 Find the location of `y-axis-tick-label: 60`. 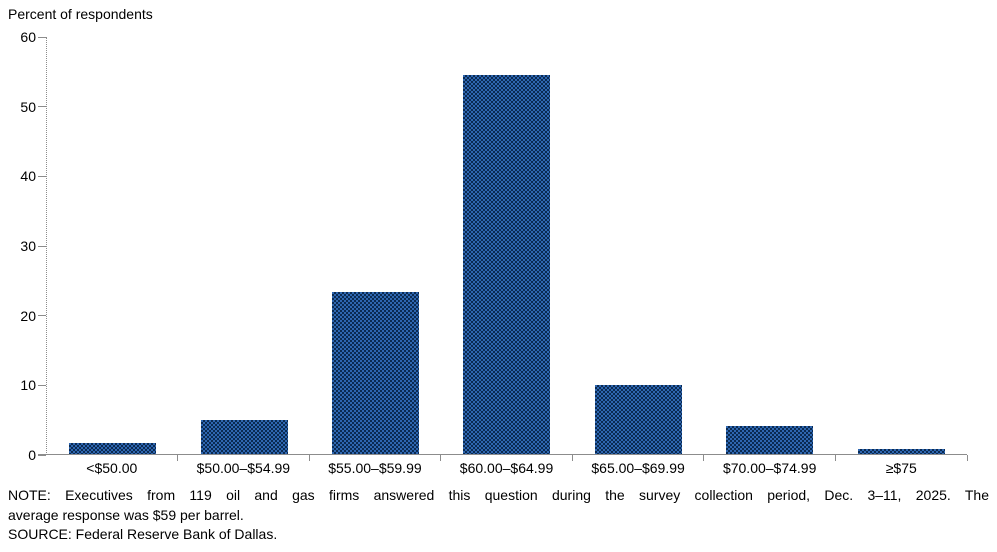

y-axis-tick-label: 60 is located at coordinates (28, 37).